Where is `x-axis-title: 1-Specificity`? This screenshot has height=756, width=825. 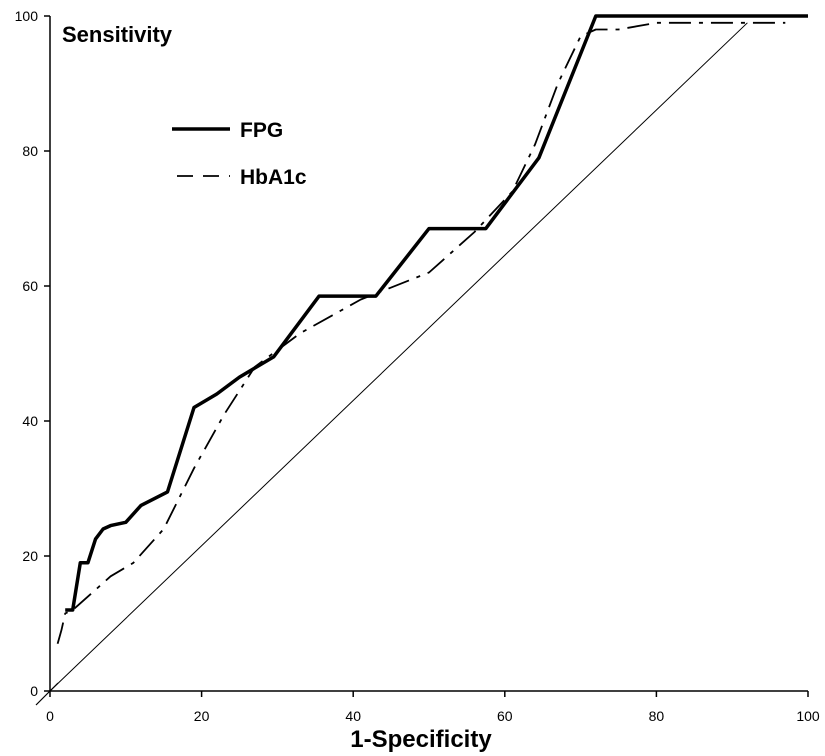
x-axis-title: 1-Specificity is located at coordinates (421, 739).